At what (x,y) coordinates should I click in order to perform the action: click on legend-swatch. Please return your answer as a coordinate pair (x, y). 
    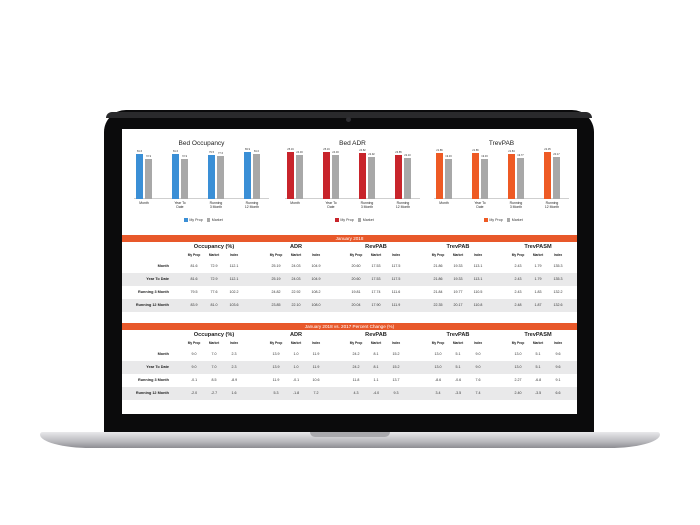
    Looking at the image, I should click on (359, 220).